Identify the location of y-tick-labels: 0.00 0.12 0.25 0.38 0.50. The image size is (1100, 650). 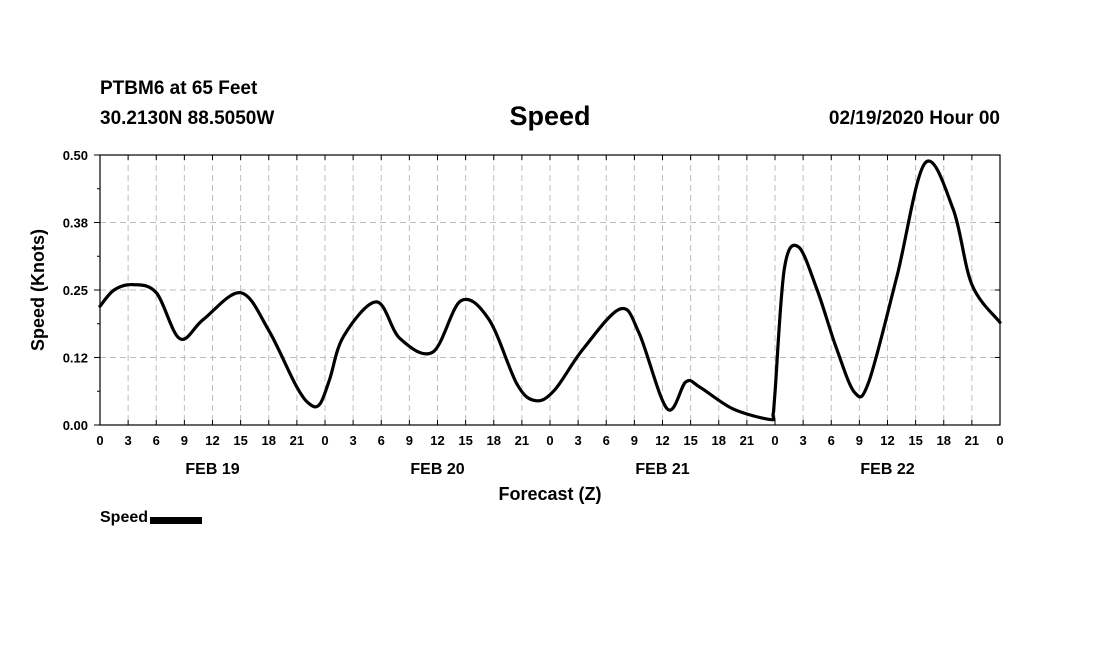
(75, 290).